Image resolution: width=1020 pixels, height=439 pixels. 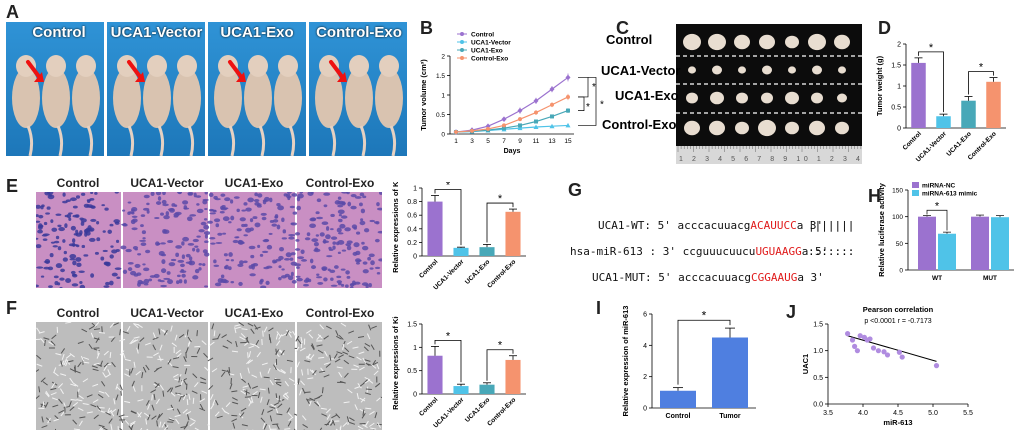 What do you see at coordinates (599, 308) in the screenshot?
I see `panel-letter-i: I` at bounding box center [599, 308].